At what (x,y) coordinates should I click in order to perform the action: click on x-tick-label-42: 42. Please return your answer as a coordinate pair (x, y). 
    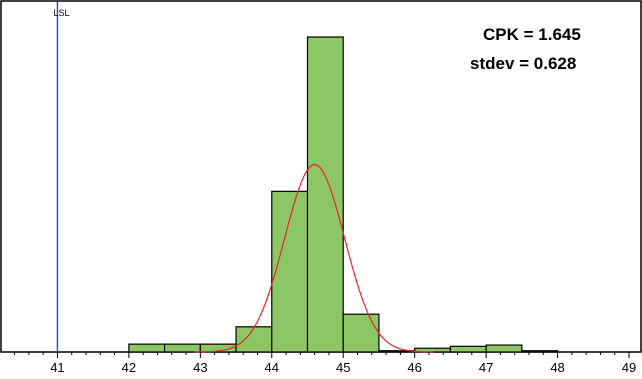
    Looking at the image, I should click on (129, 367).